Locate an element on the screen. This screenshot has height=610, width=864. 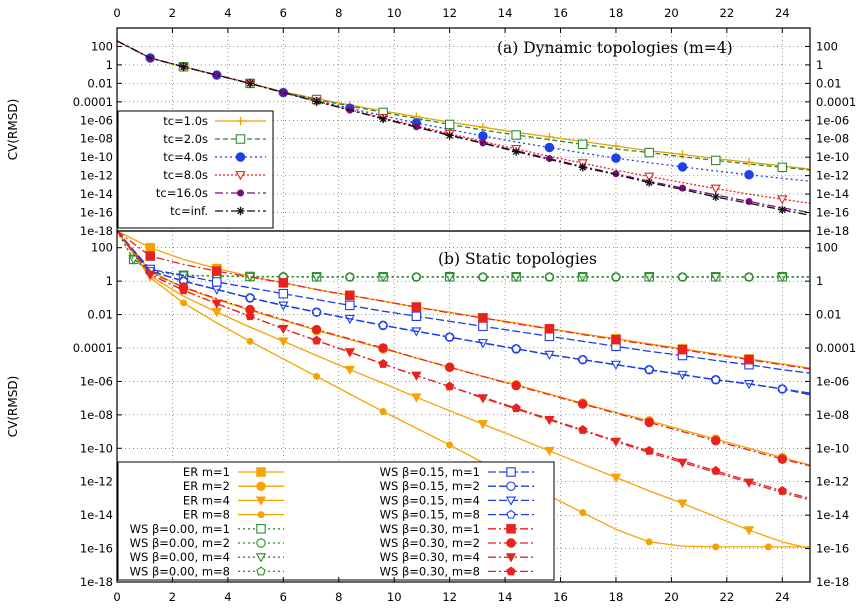
chart-title: (b) Static topologies is located at coordinates (517, 259).